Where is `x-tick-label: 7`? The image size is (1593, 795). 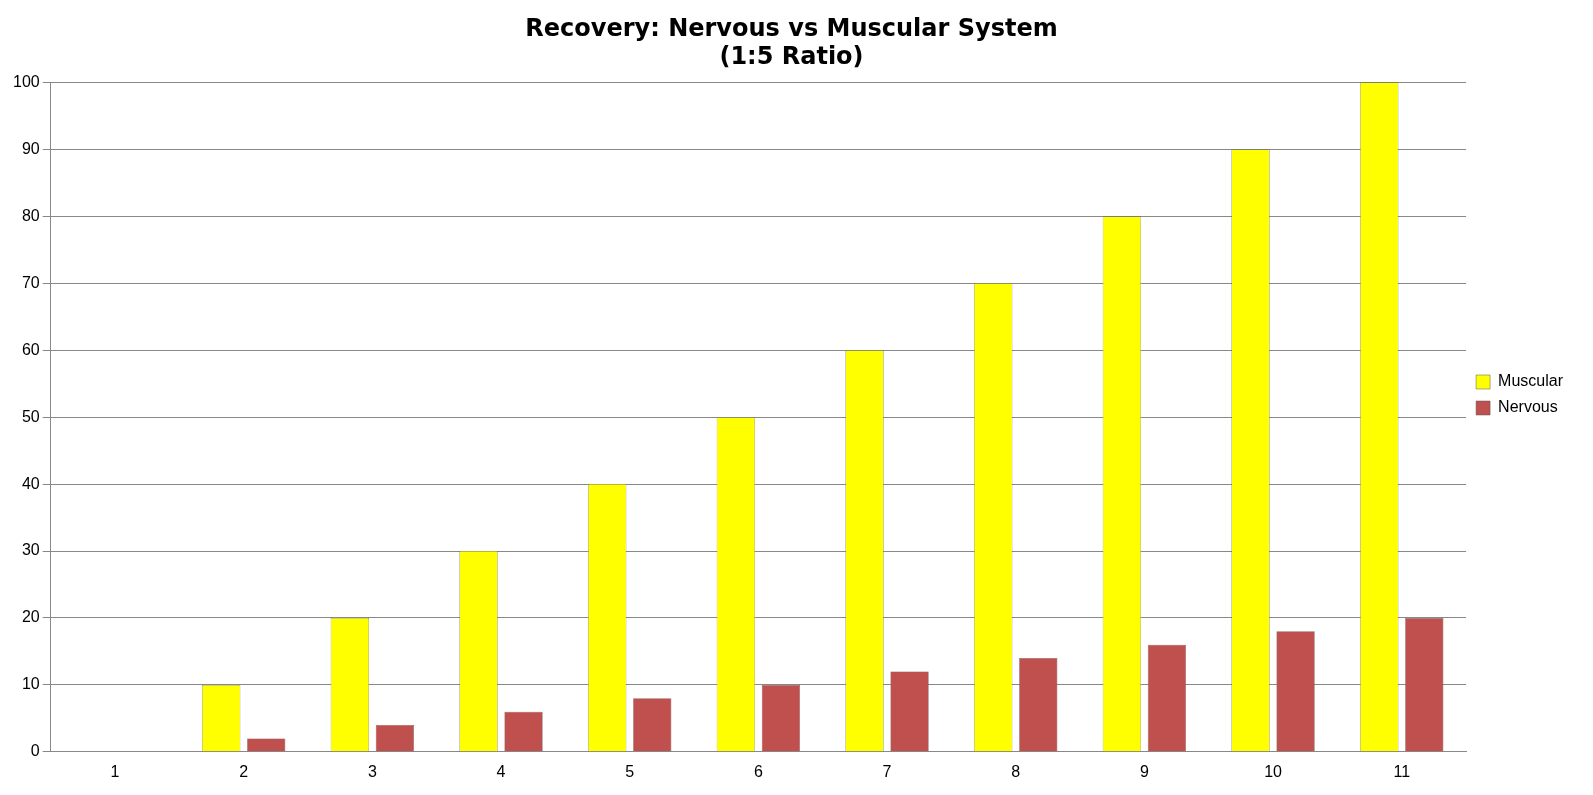 x-tick-label: 7 is located at coordinates (887, 771).